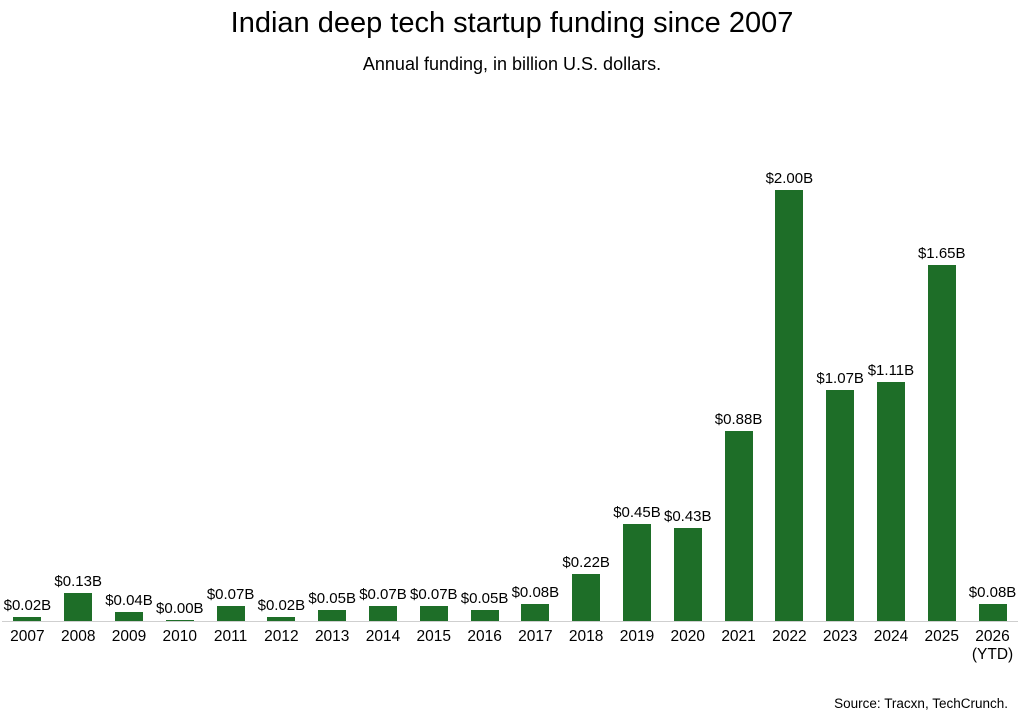  What do you see at coordinates (921, 703) in the screenshot?
I see `source-text: Source: Tracxn, TechCrunch.` at bounding box center [921, 703].